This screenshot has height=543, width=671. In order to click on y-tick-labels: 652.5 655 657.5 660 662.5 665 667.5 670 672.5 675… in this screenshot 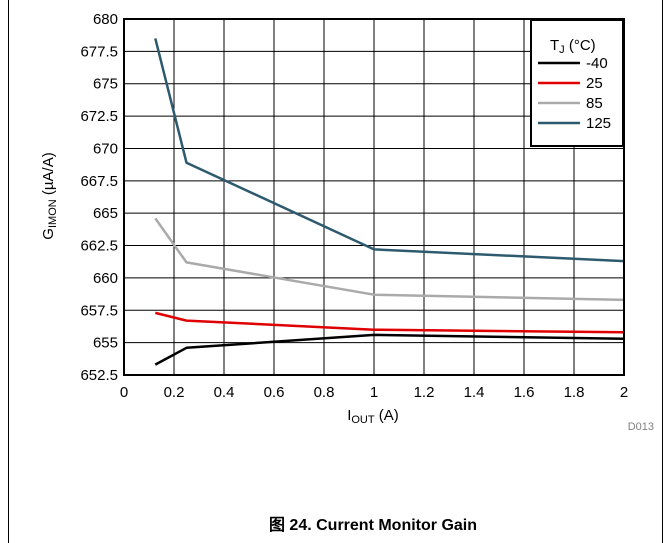, I will do `click(99, 197)`.